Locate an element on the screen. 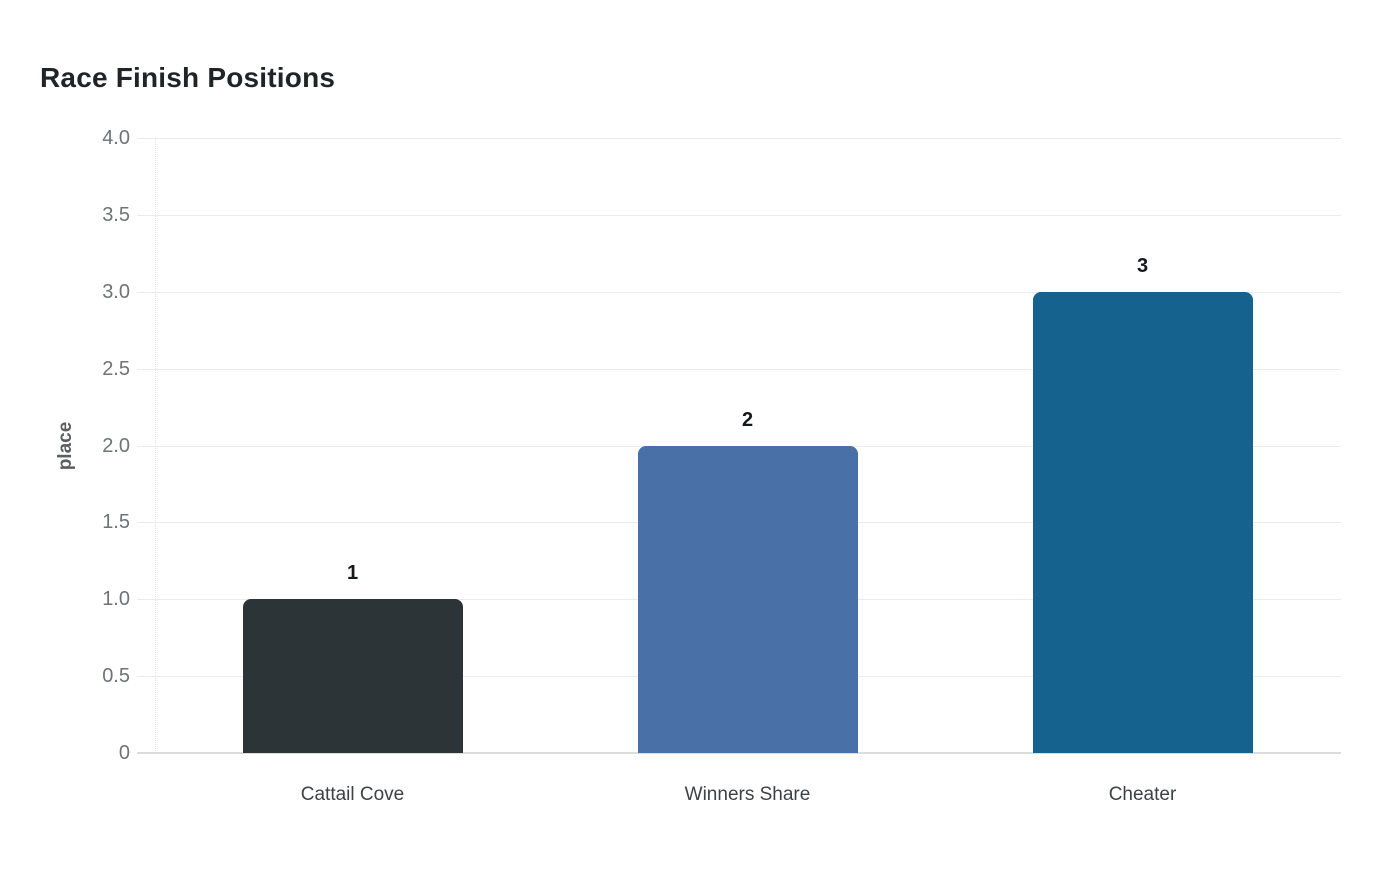 The image size is (1400, 880). y-tick-label: 3.0 is located at coordinates (116, 291).